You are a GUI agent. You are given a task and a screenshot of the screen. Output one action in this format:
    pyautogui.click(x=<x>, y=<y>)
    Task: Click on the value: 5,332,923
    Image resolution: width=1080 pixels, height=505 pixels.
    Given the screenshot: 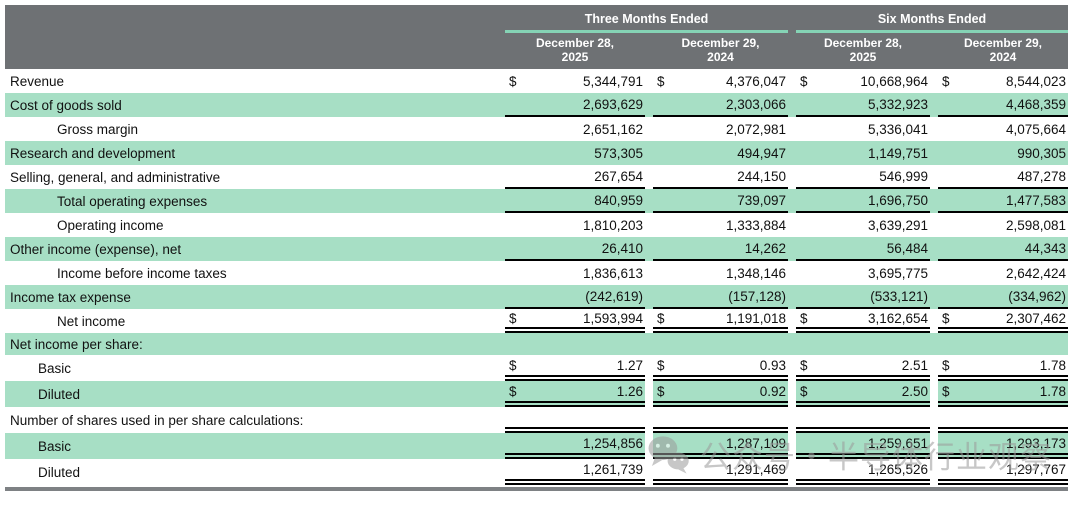 What is the action you would take?
    pyautogui.click(x=897, y=104)
    